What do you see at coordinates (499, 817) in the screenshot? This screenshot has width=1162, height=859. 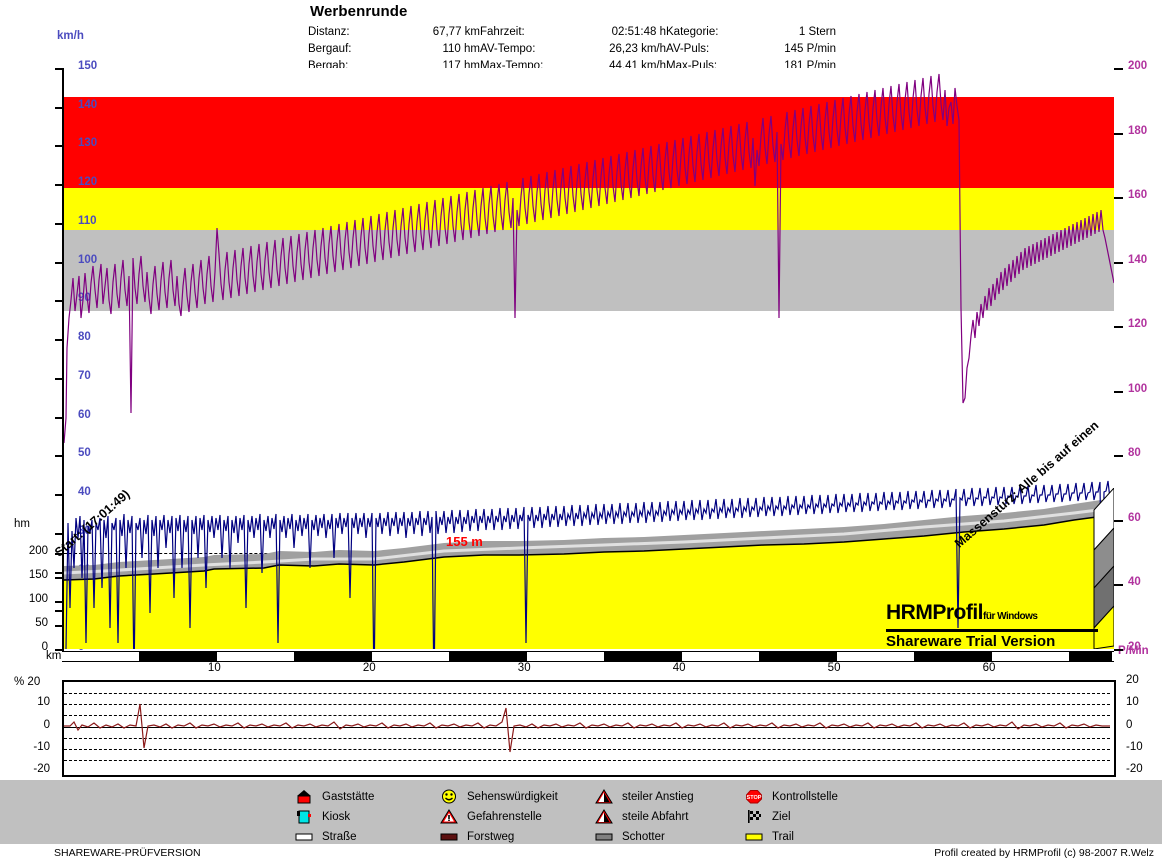 I see `legend-column: Sehenswürdigkeit Gefahrenstelle Forstweg` at bounding box center [499, 817].